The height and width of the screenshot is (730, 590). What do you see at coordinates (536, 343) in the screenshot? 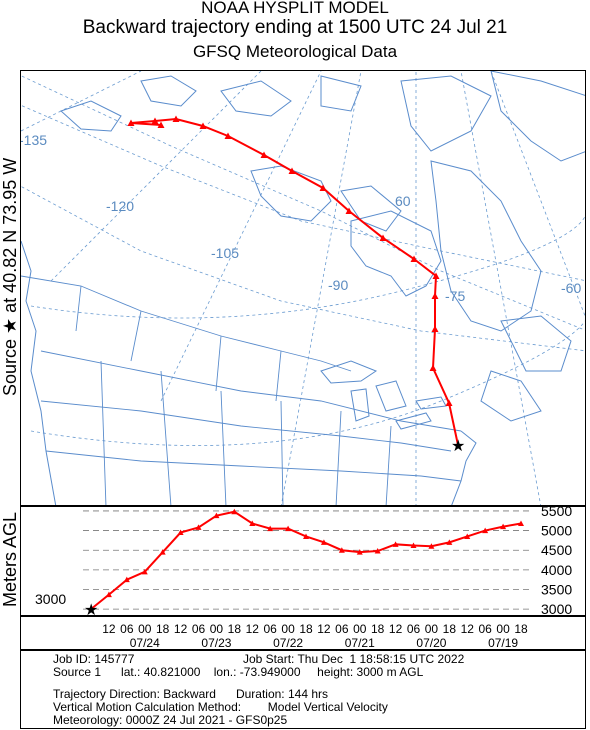
I see `newfoundland-coast` at bounding box center [536, 343].